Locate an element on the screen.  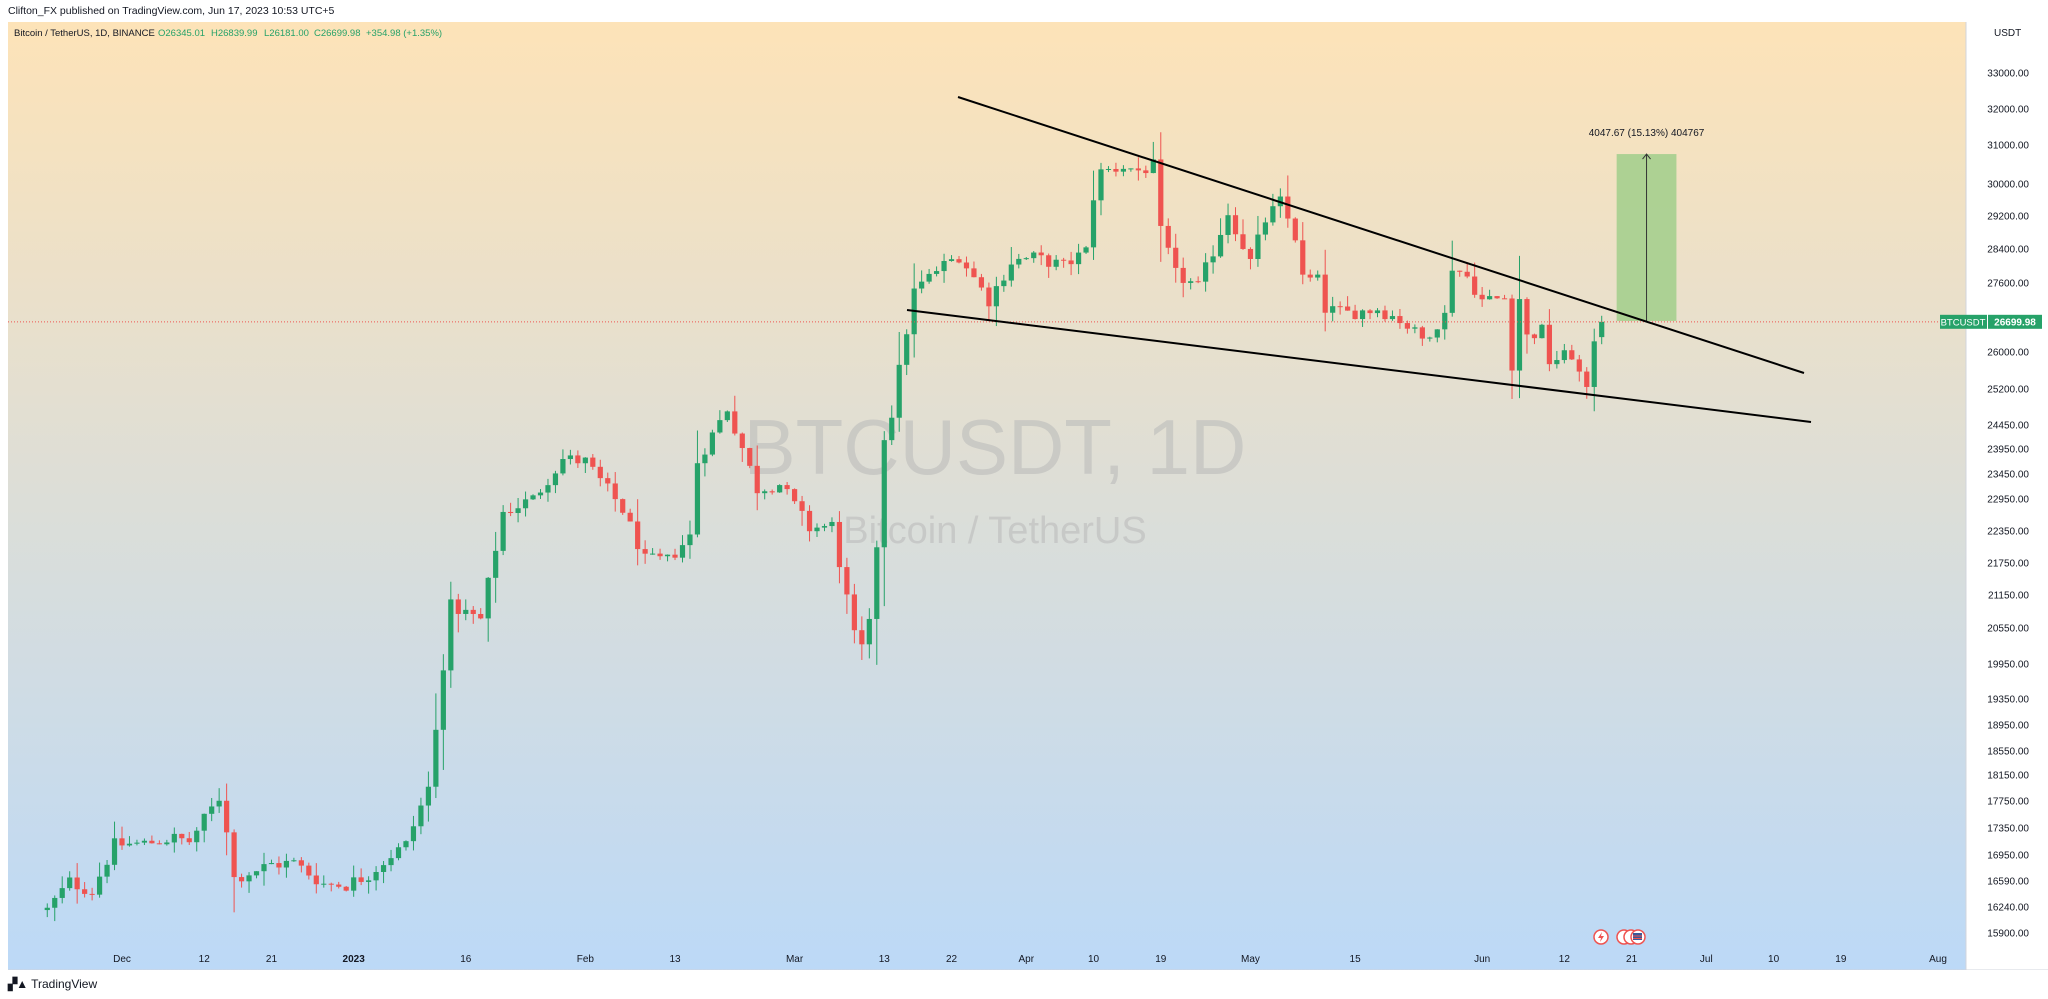
y-tick-label: 15900.00 is located at coordinates (2008, 934).